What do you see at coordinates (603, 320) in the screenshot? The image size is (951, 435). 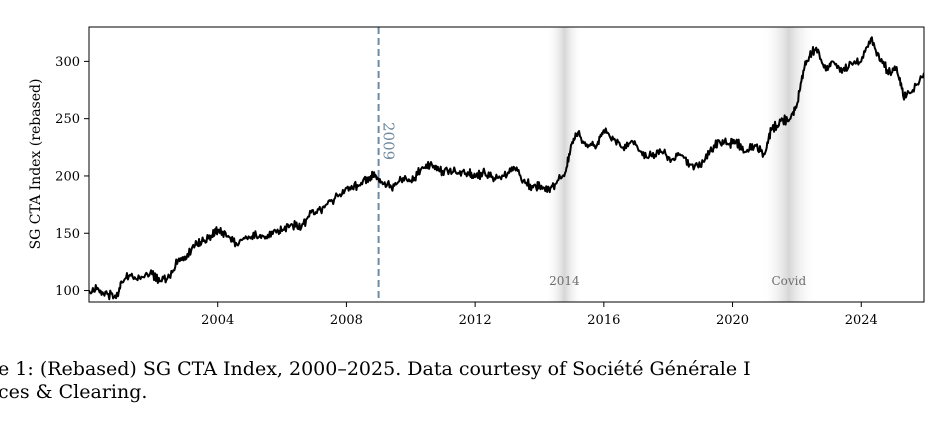 I see `x-tick-label-2016: 2016` at bounding box center [603, 320].